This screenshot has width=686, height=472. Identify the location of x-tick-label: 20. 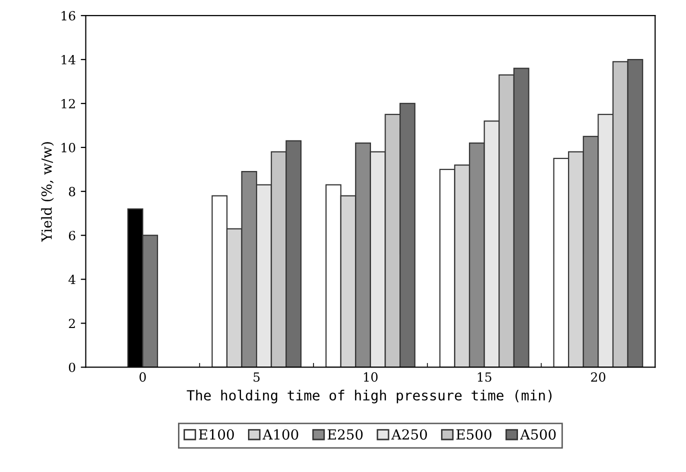
(598, 377).